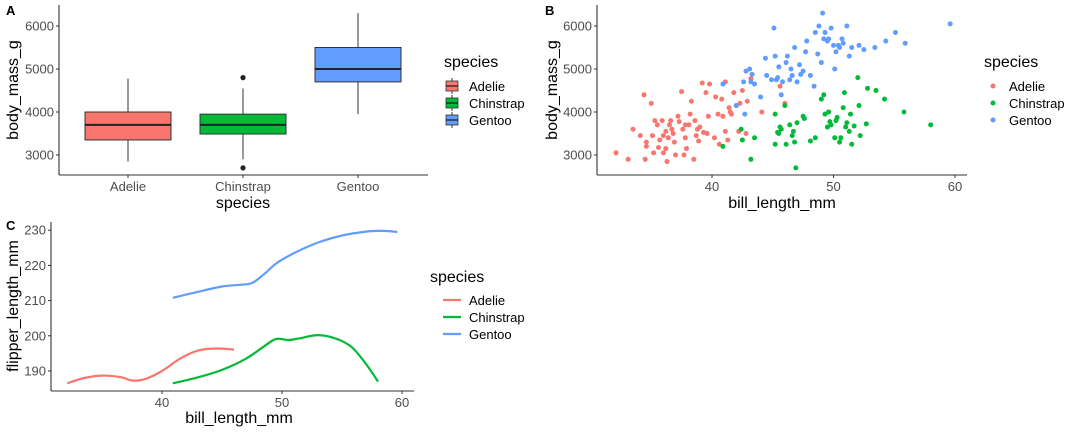 This screenshot has width=1080, height=432. Describe the element at coordinates (358, 186) in the screenshot. I see `x-tick-label: Gentoo` at that location.